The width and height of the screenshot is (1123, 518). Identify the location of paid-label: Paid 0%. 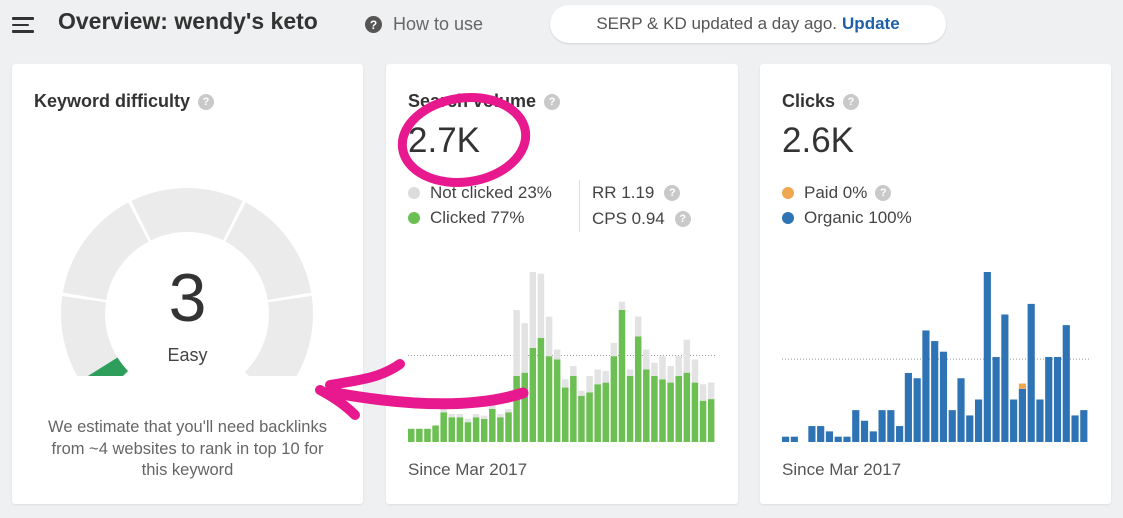
(836, 192).